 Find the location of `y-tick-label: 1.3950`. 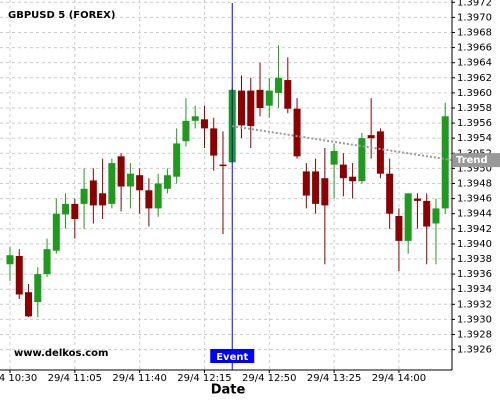

y-tick-label: 1.3950 is located at coordinates (474, 168).